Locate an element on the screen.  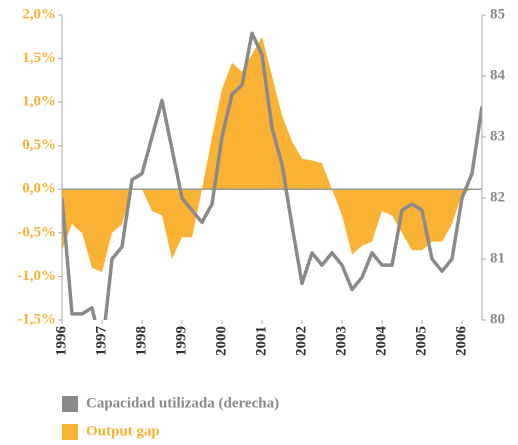
legend-label: Output gap is located at coordinates (123, 431).